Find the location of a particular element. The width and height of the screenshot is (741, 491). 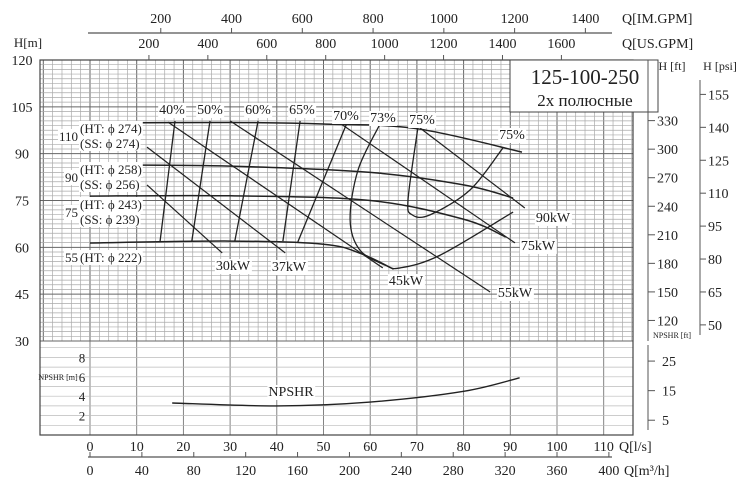

im-gpm-axis-label: Q[IM.GPM] is located at coordinates (657, 19).